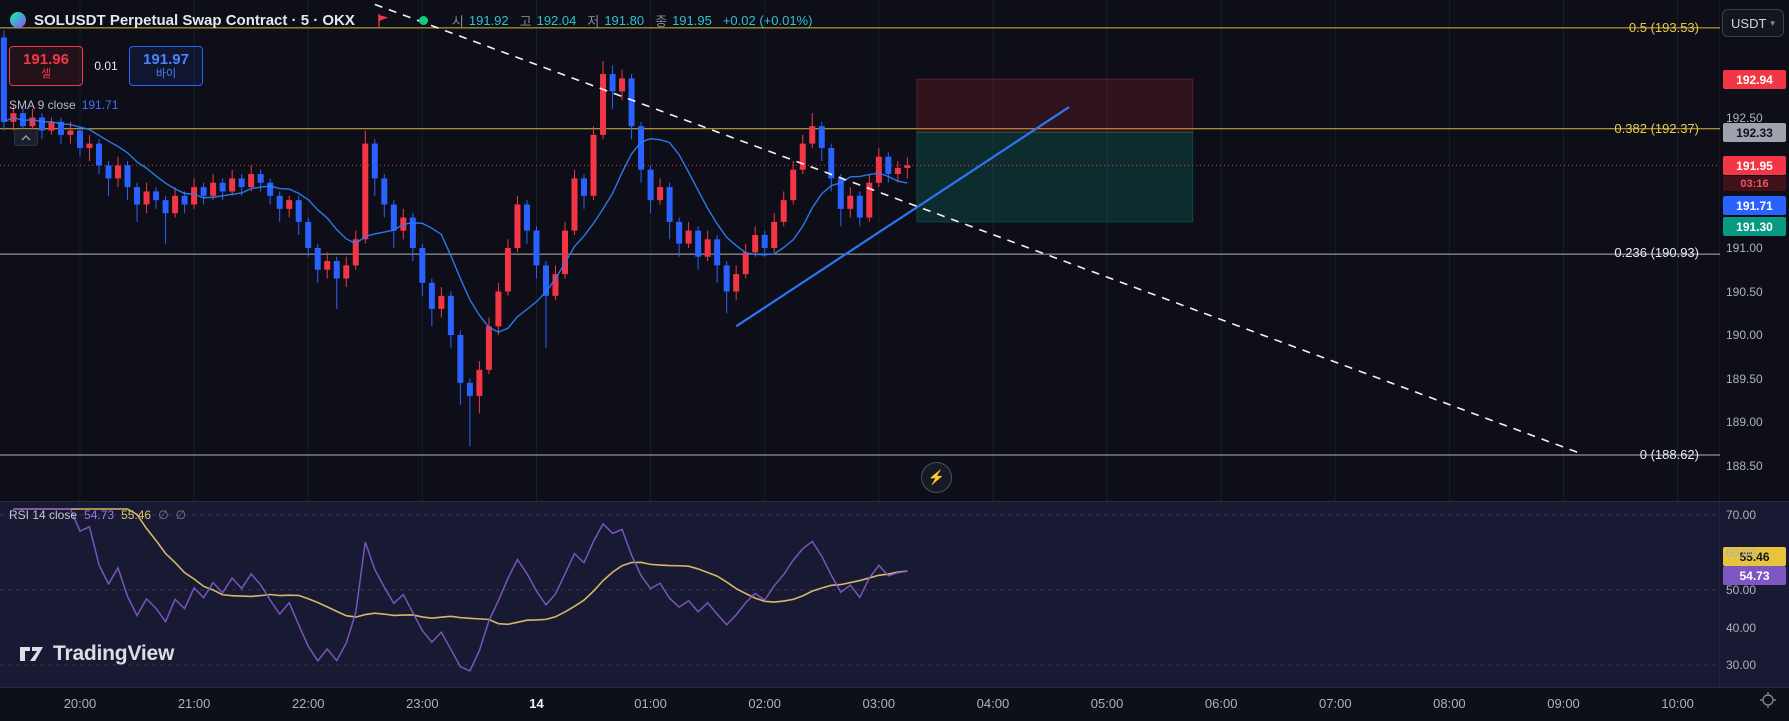 This screenshot has height=721, width=1789. What do you see at coordinates (1744, 291) in the screenshot?
I see `price-axis-label: 190.50` at bounding box center [1744, 291].